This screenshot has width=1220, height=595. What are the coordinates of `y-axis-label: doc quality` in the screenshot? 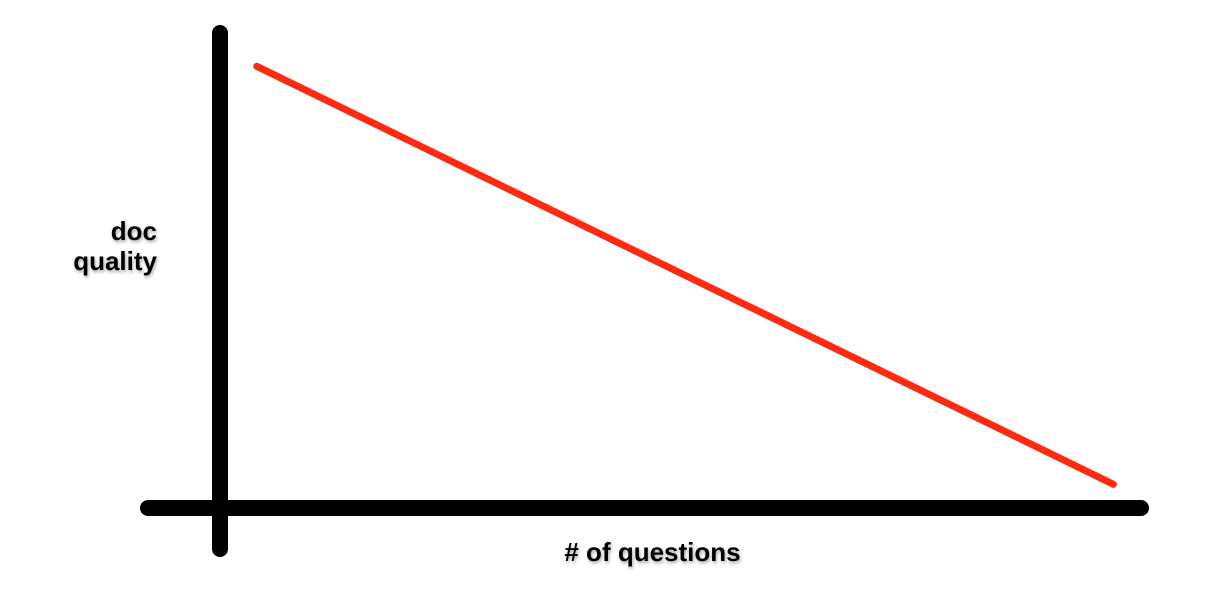 It's located at (115, 246).